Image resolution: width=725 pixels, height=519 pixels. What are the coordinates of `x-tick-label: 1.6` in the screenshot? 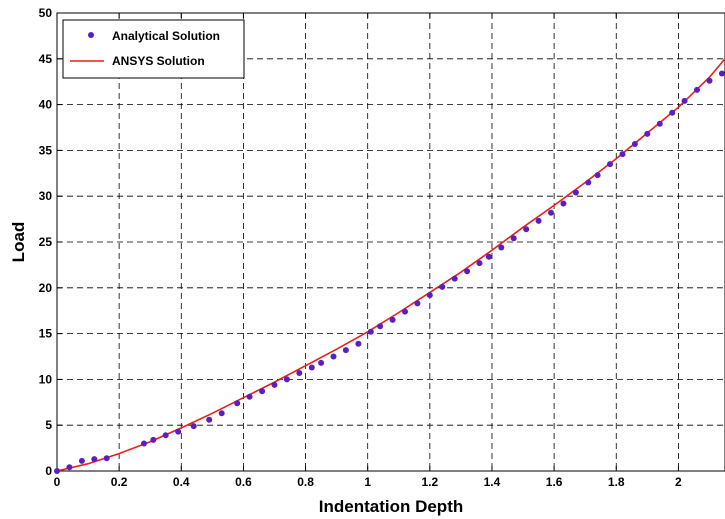 It's located at (554, 482).